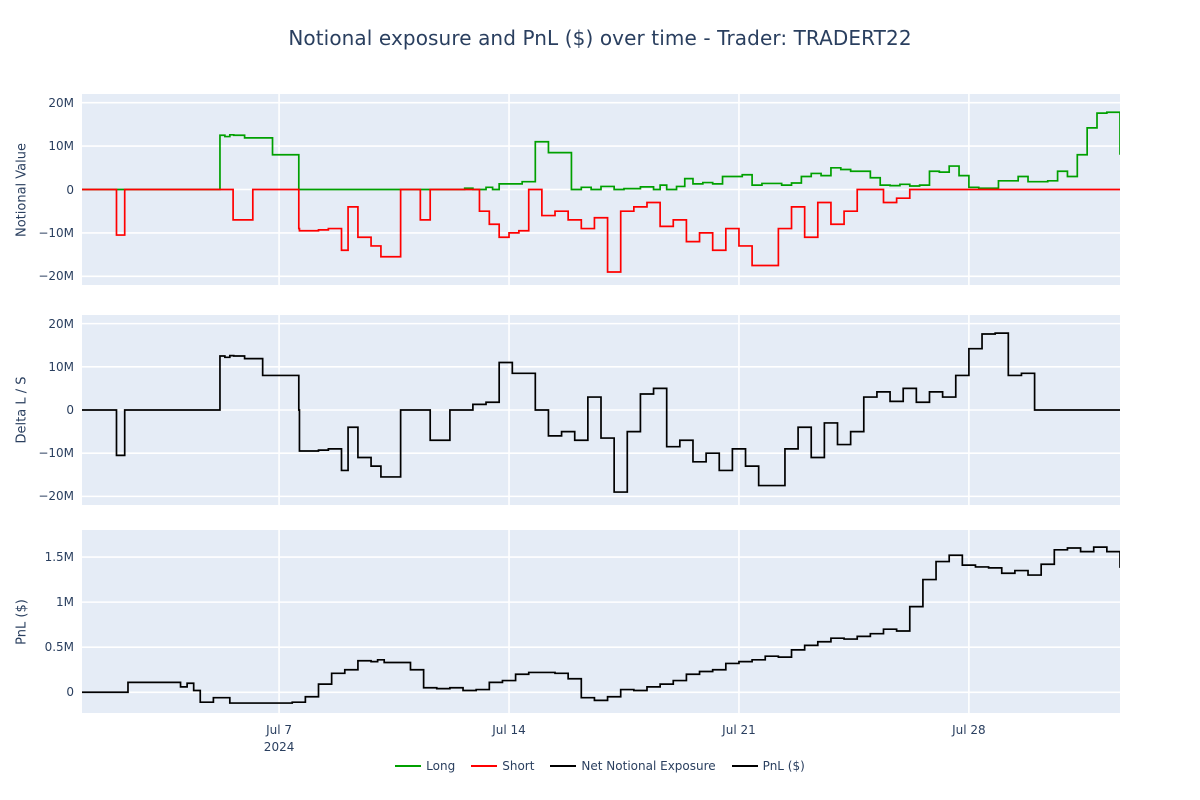 This screenshot has width=1200, height=800. What do you see at coordinates (648, 766) in the screenshot?
I see `legend-label: Net Notional Exposure` at bounding box center [648, 766].